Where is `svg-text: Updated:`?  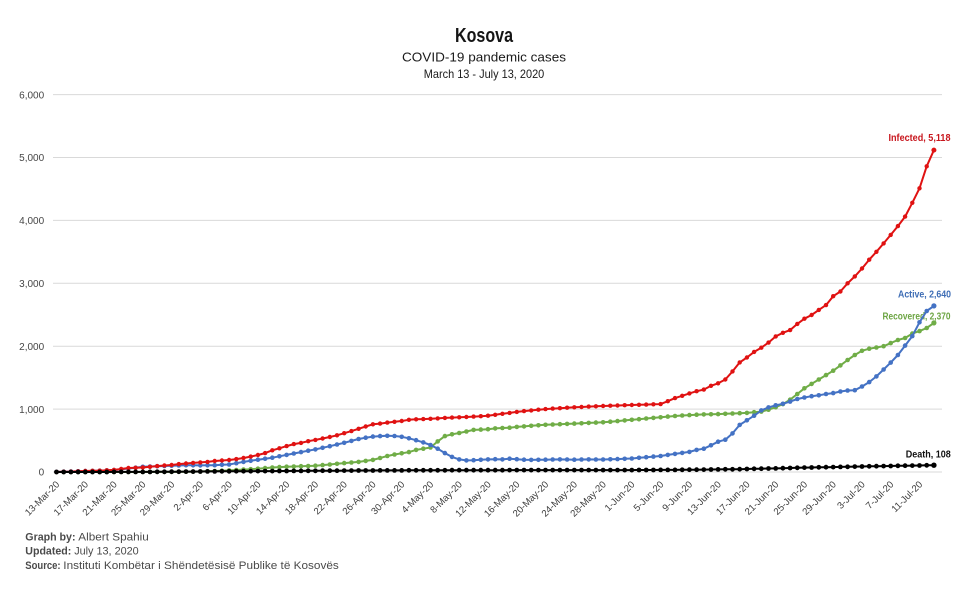 svg-text: Updated: is located at coordinates (48, 552).